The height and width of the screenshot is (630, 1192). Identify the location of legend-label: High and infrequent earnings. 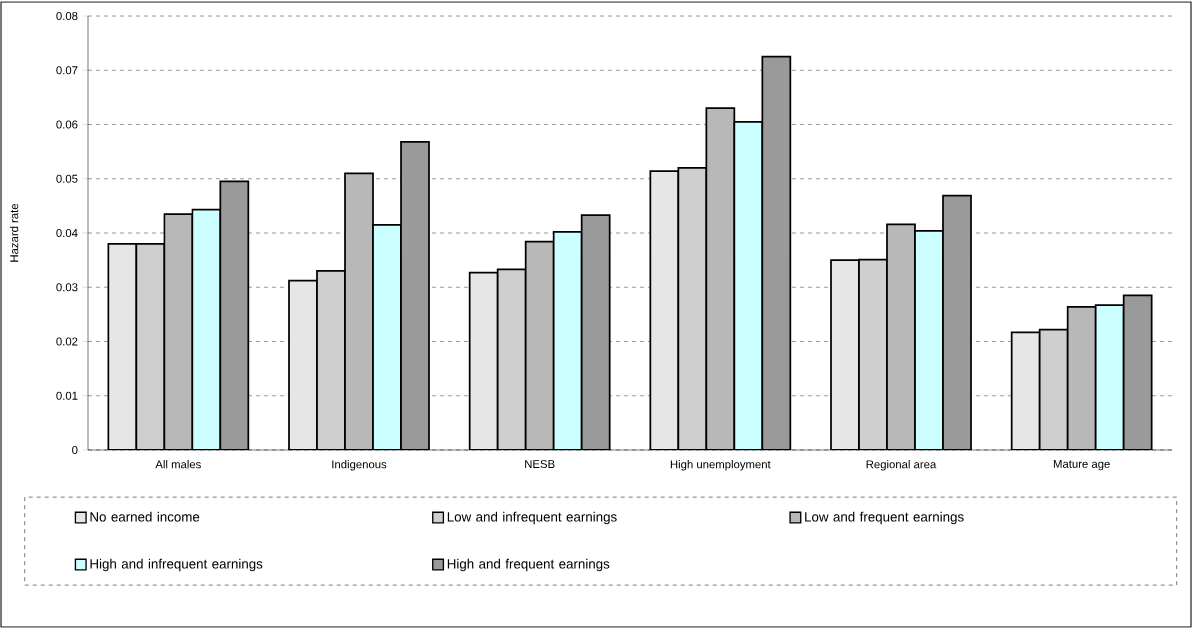
(176, 565).